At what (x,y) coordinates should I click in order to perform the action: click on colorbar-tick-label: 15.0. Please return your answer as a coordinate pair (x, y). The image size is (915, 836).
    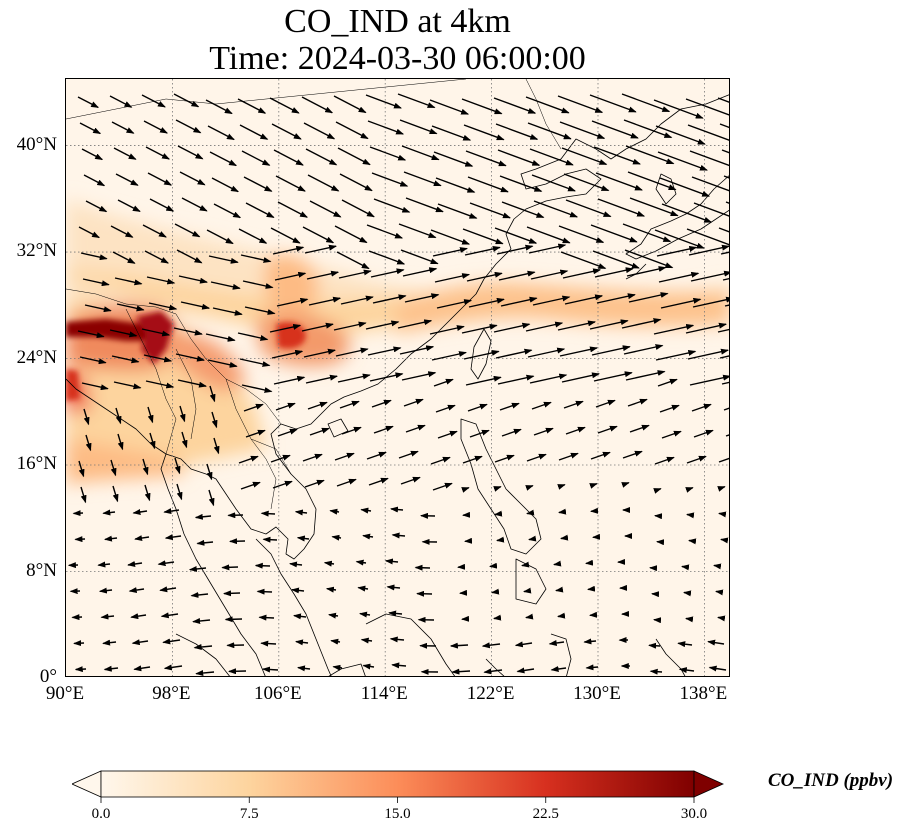
    Looking at the image, I should click on (397, 814).